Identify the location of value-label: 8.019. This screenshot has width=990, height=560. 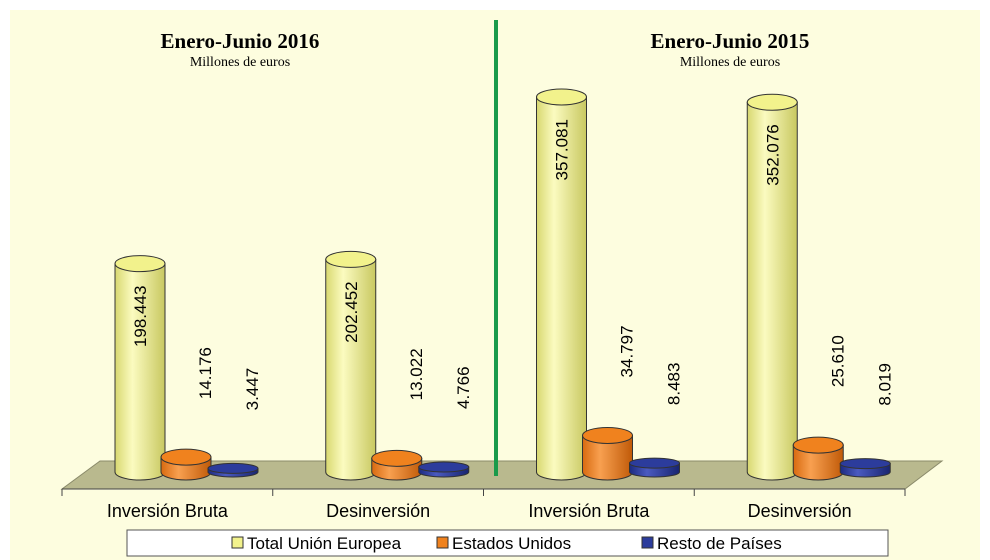
(884, 384).